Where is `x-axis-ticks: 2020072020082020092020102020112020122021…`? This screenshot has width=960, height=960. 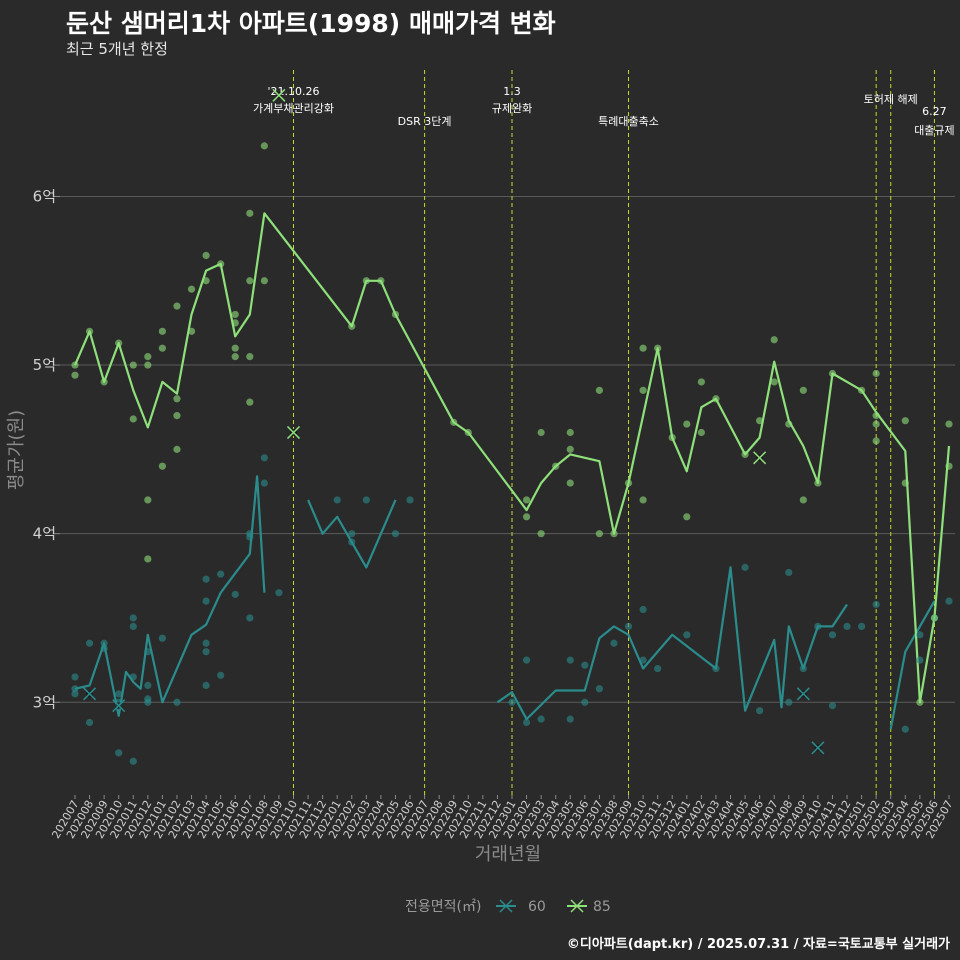 x-axis-ticks: 2020072020082020092020102020112020122021… is located at coordinates (502, 818).